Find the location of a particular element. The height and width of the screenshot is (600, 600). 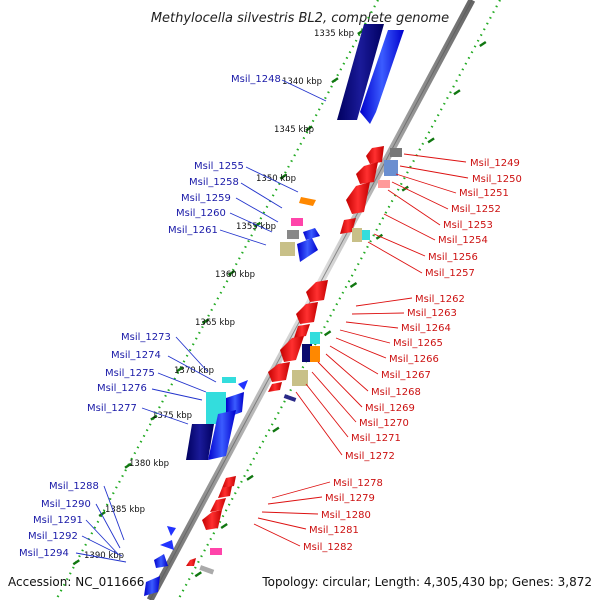

gene-label-msil-1278: Msil_1278 is located at coordinates (358, 483).